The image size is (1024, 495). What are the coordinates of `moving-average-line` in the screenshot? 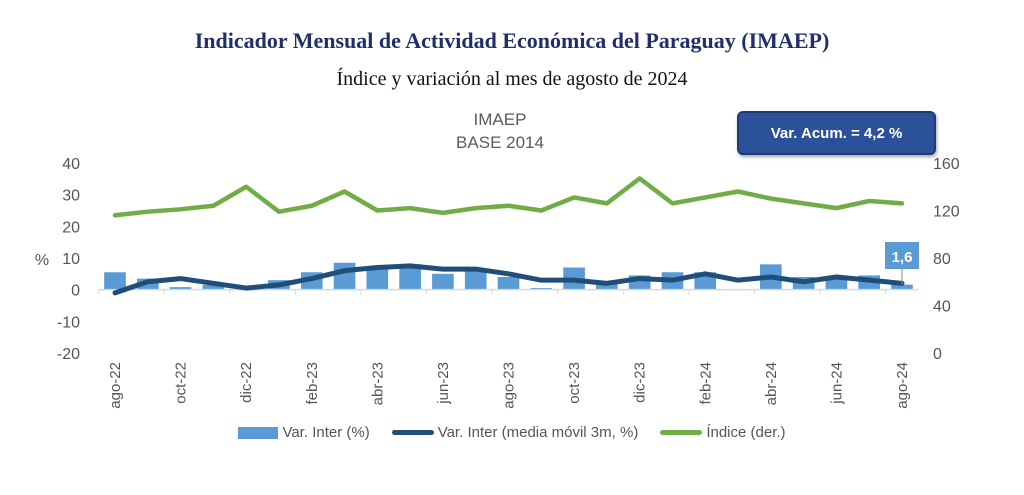 It's located at (508, 279).